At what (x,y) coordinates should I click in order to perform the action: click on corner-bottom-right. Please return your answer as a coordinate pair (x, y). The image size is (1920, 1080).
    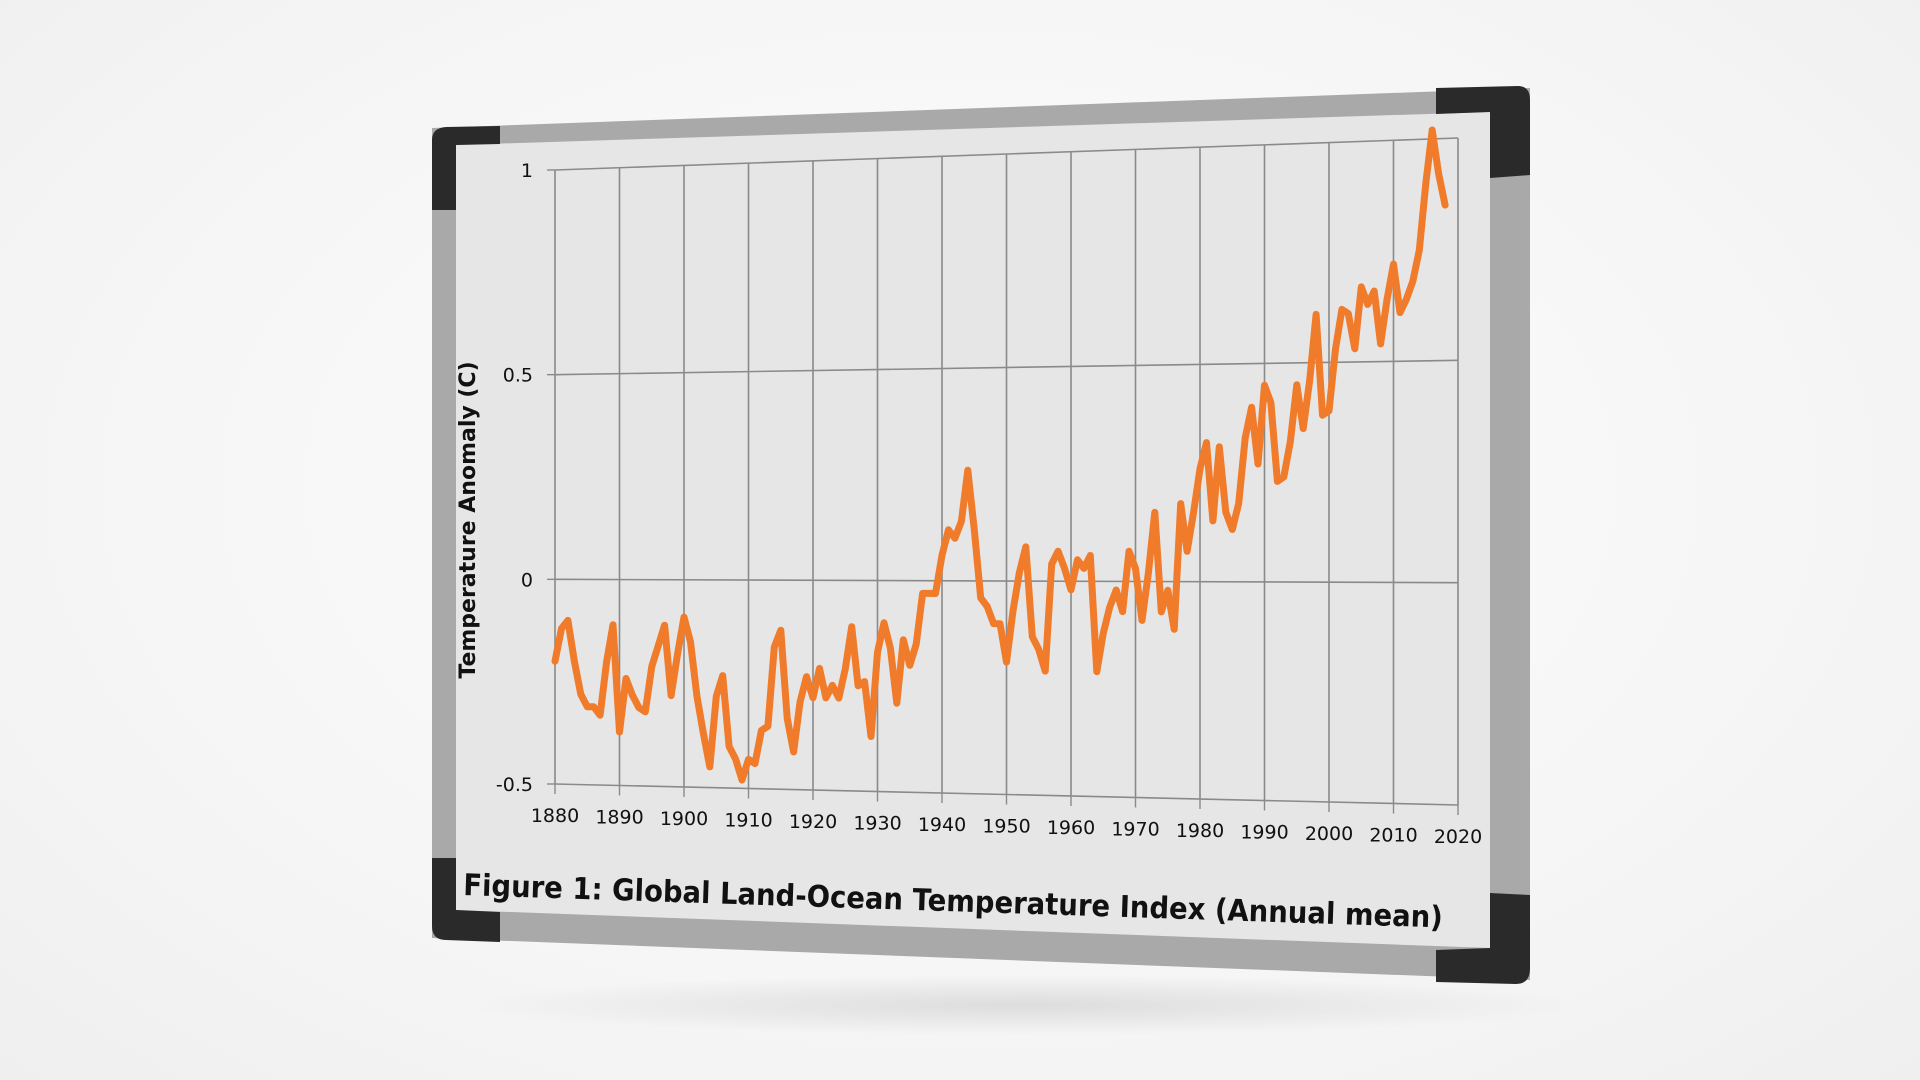
    Looking at the image, I should click on (1483, 938).